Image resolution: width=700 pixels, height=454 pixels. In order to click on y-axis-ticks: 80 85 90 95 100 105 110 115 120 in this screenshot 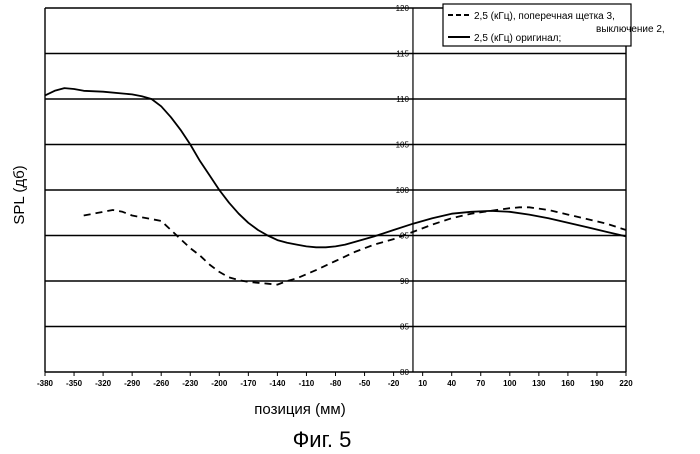, I will do `click(403, 190)`.